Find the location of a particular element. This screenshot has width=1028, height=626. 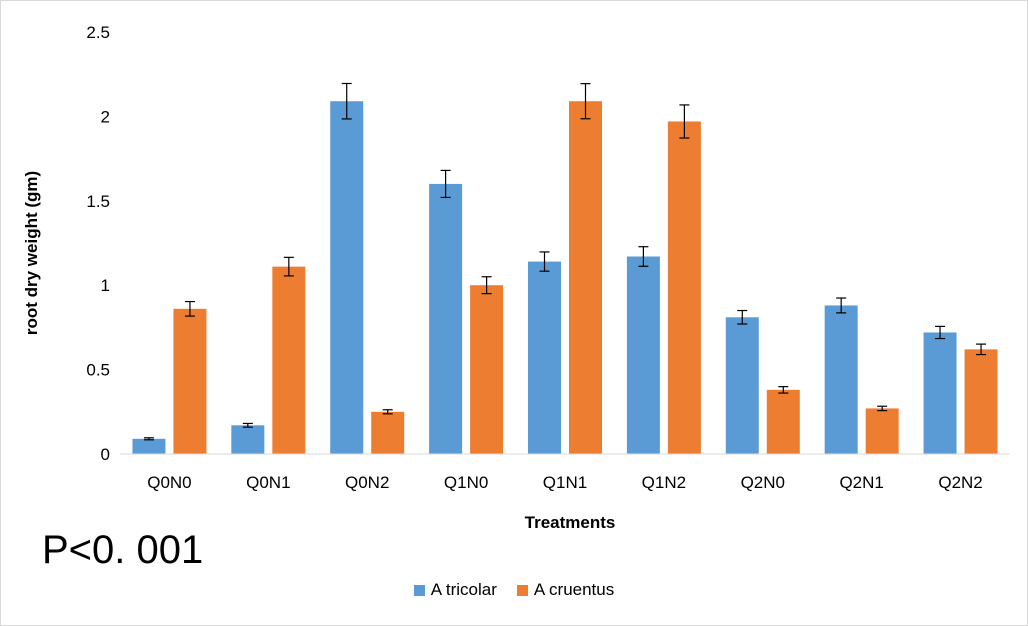

x-tick-label: Q1N1 is located at coordinates (565, 482).